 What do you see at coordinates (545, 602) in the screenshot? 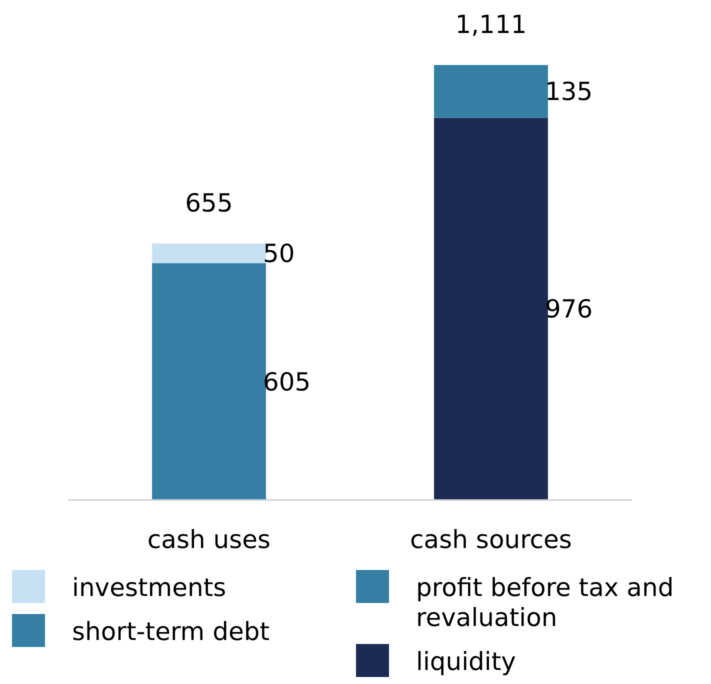
I see `legend-label: profit before tax and revaluation` at bounding box center [545, 602].